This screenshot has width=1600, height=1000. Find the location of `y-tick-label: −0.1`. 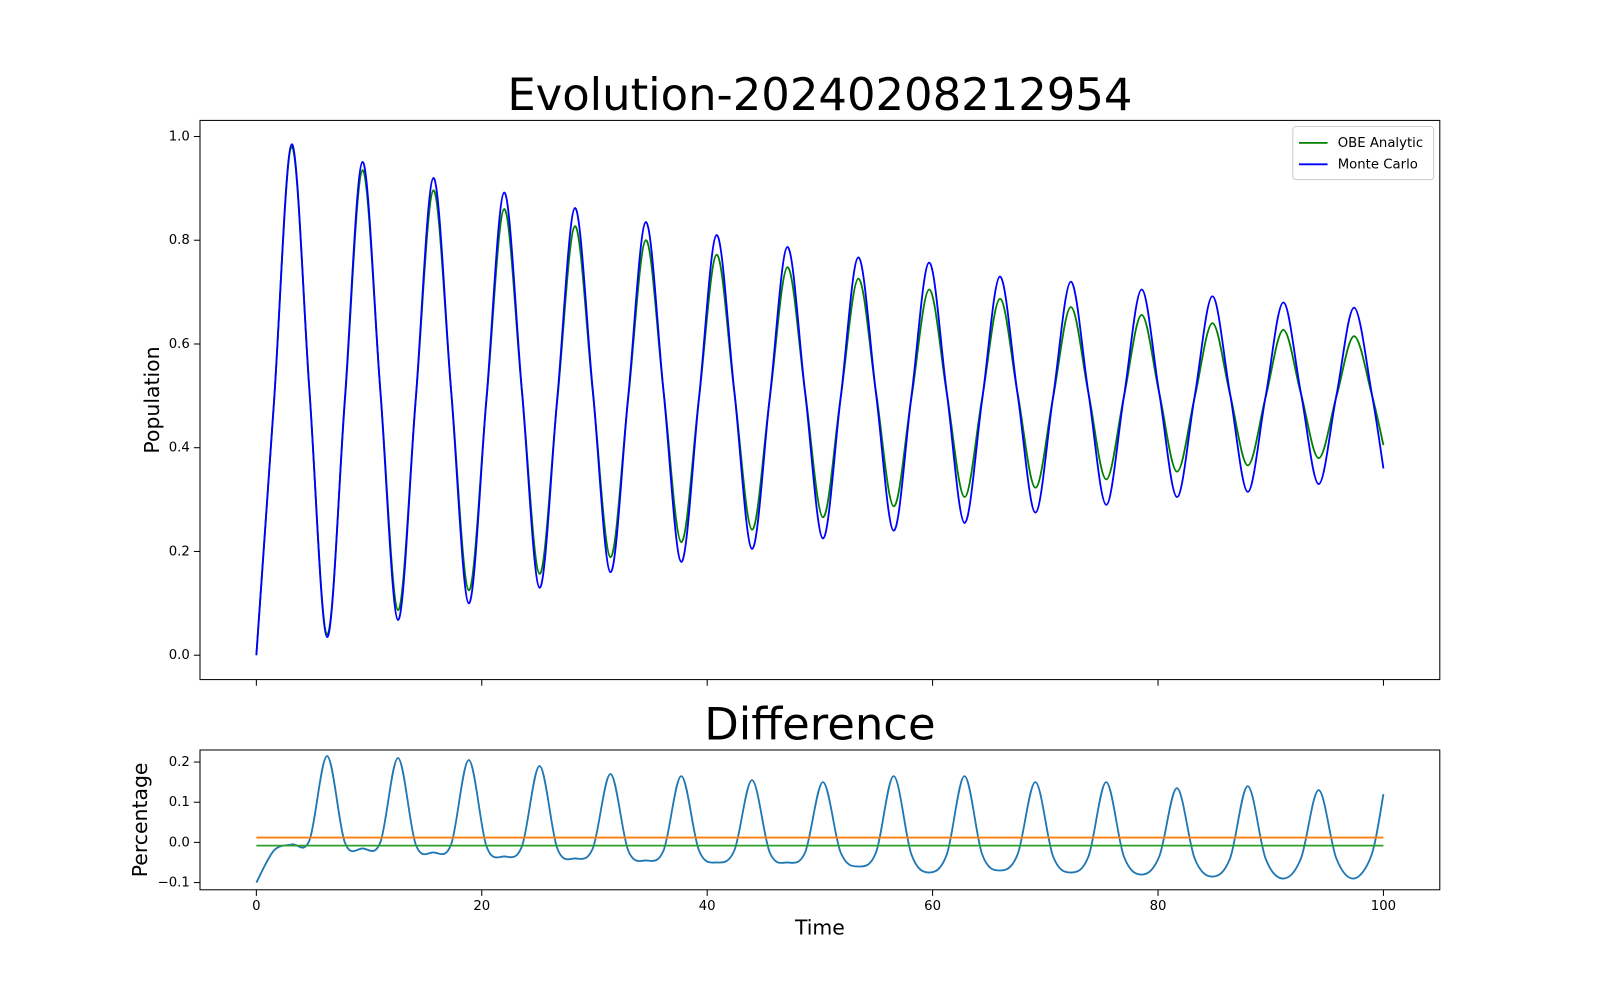

y-tick-label: −0.1 is located at coordinates (174, 883).